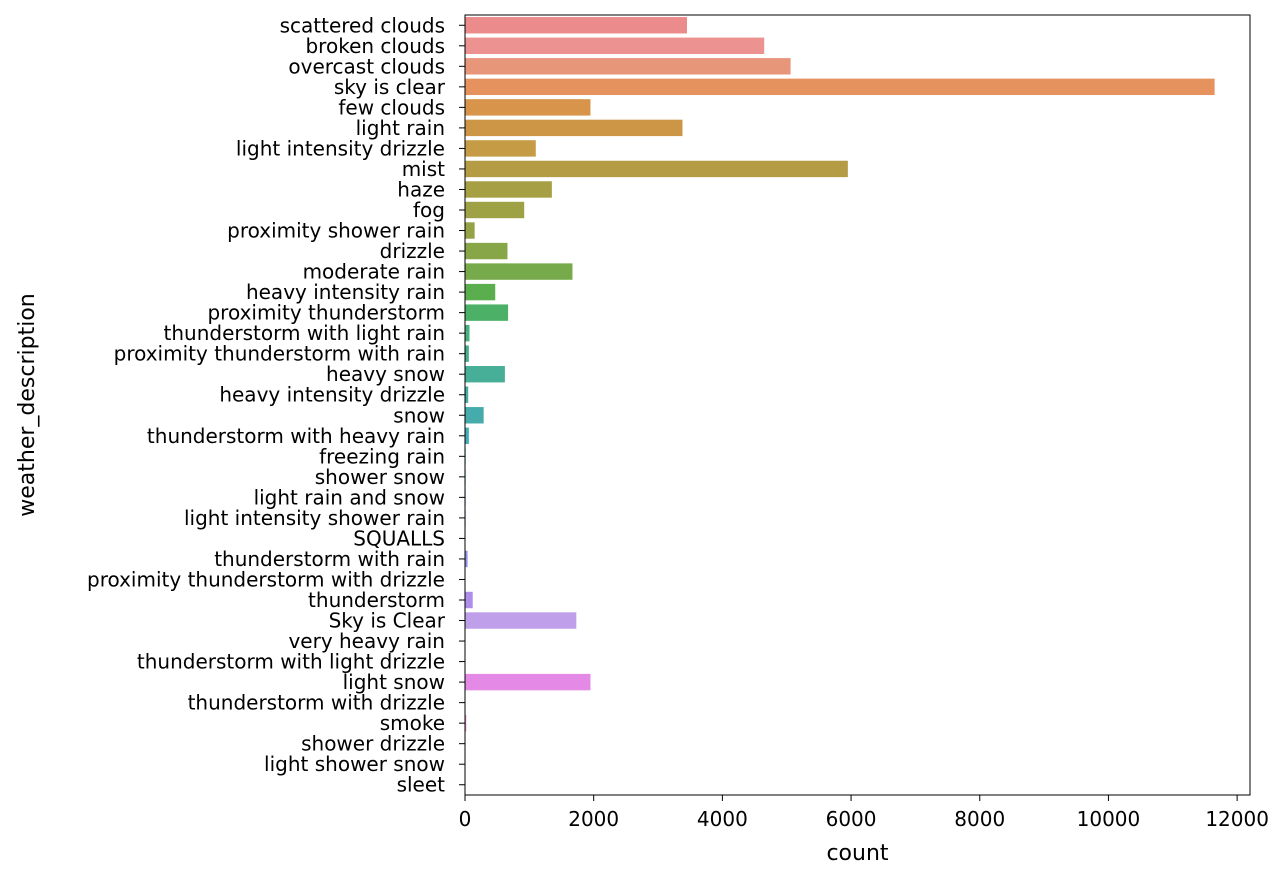 The width and height of the screenshot is (1280, 880). I want to click on y-axis-label: weather_description, so click(27, 404).